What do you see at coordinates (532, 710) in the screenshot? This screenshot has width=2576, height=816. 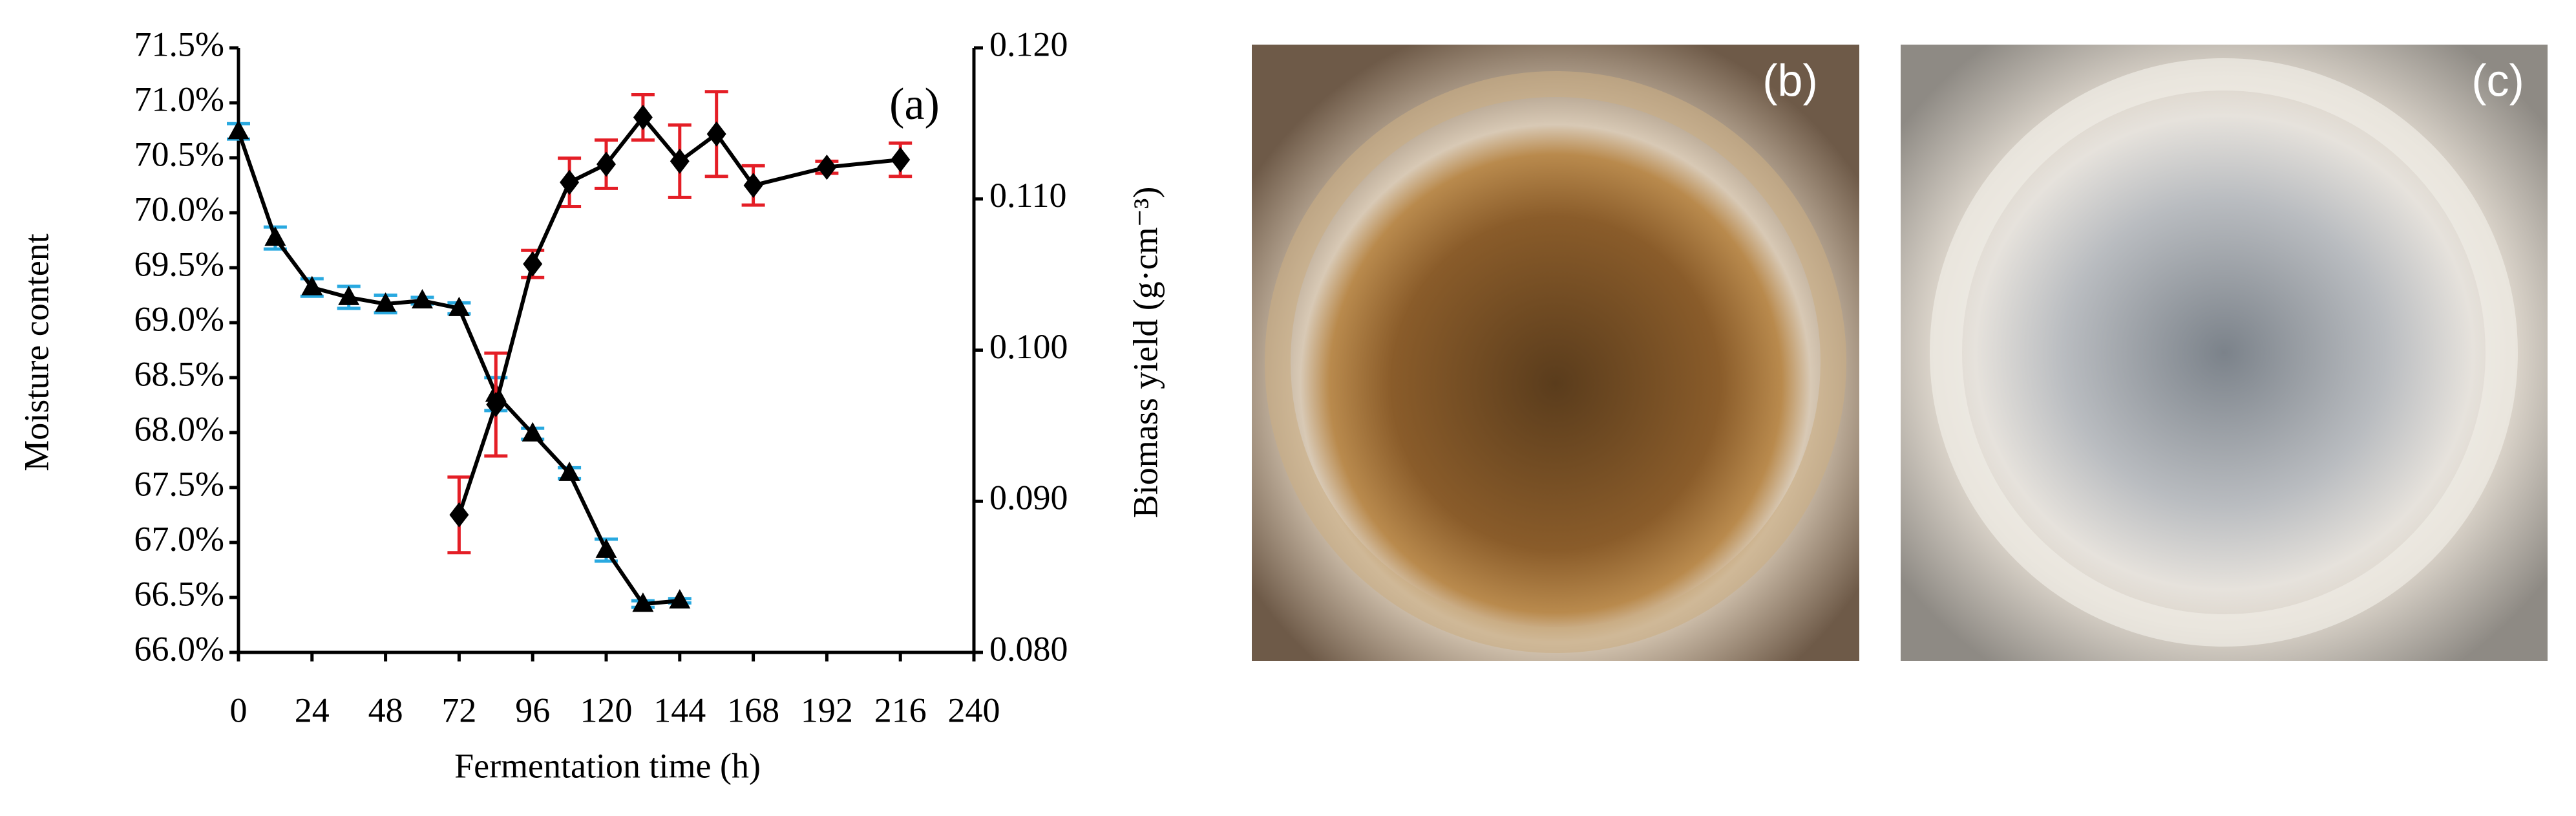 I see `x-tick-label: 96` at bounding box center [532, 710].